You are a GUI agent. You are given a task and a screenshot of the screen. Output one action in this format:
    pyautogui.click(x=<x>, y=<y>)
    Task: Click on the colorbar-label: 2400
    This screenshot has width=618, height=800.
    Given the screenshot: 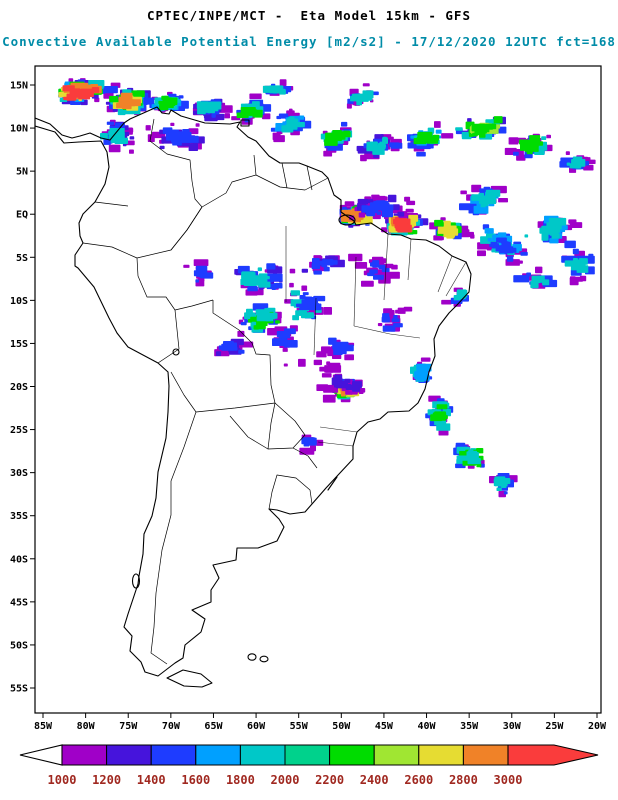 What is the action you would take?
    pyautogui.click(x=374, y=780)
    